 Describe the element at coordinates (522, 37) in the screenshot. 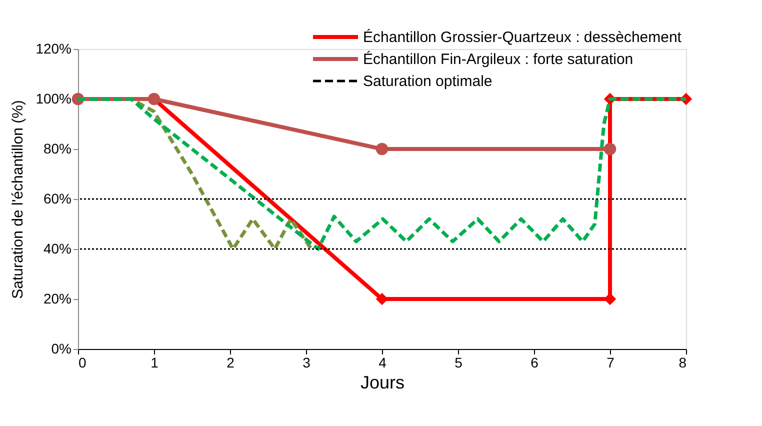

I see `legend-label: Échantillon Grossier-Quartzeux : dessèchement` at that location.